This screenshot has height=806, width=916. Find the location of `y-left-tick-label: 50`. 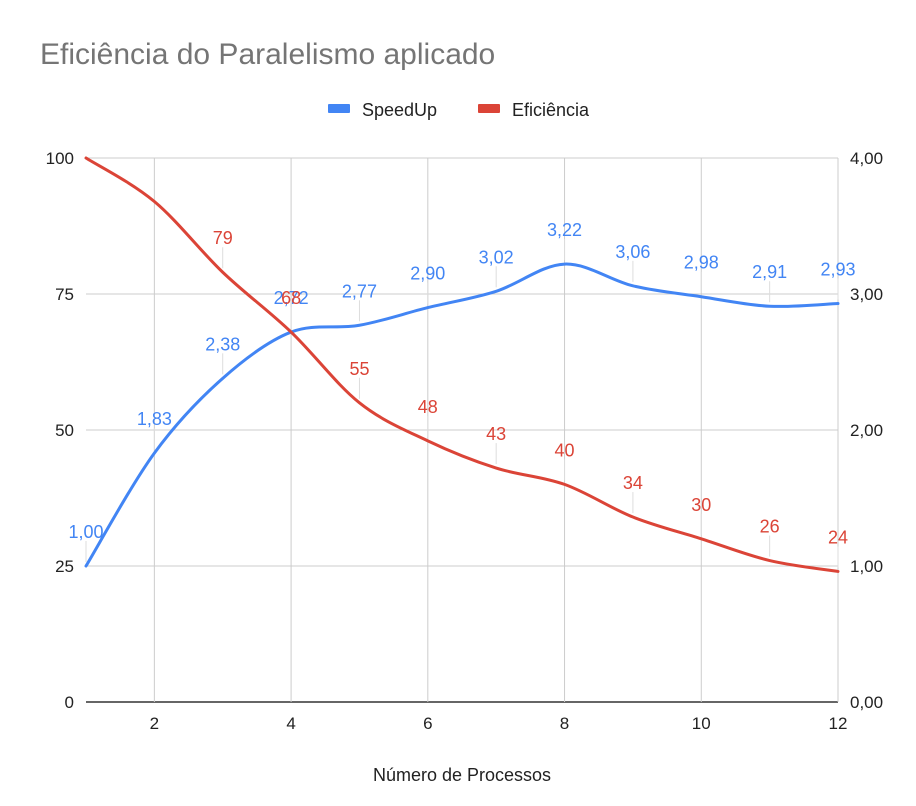

y-left-tick-label: 50 is located at coordinates (64, 430).